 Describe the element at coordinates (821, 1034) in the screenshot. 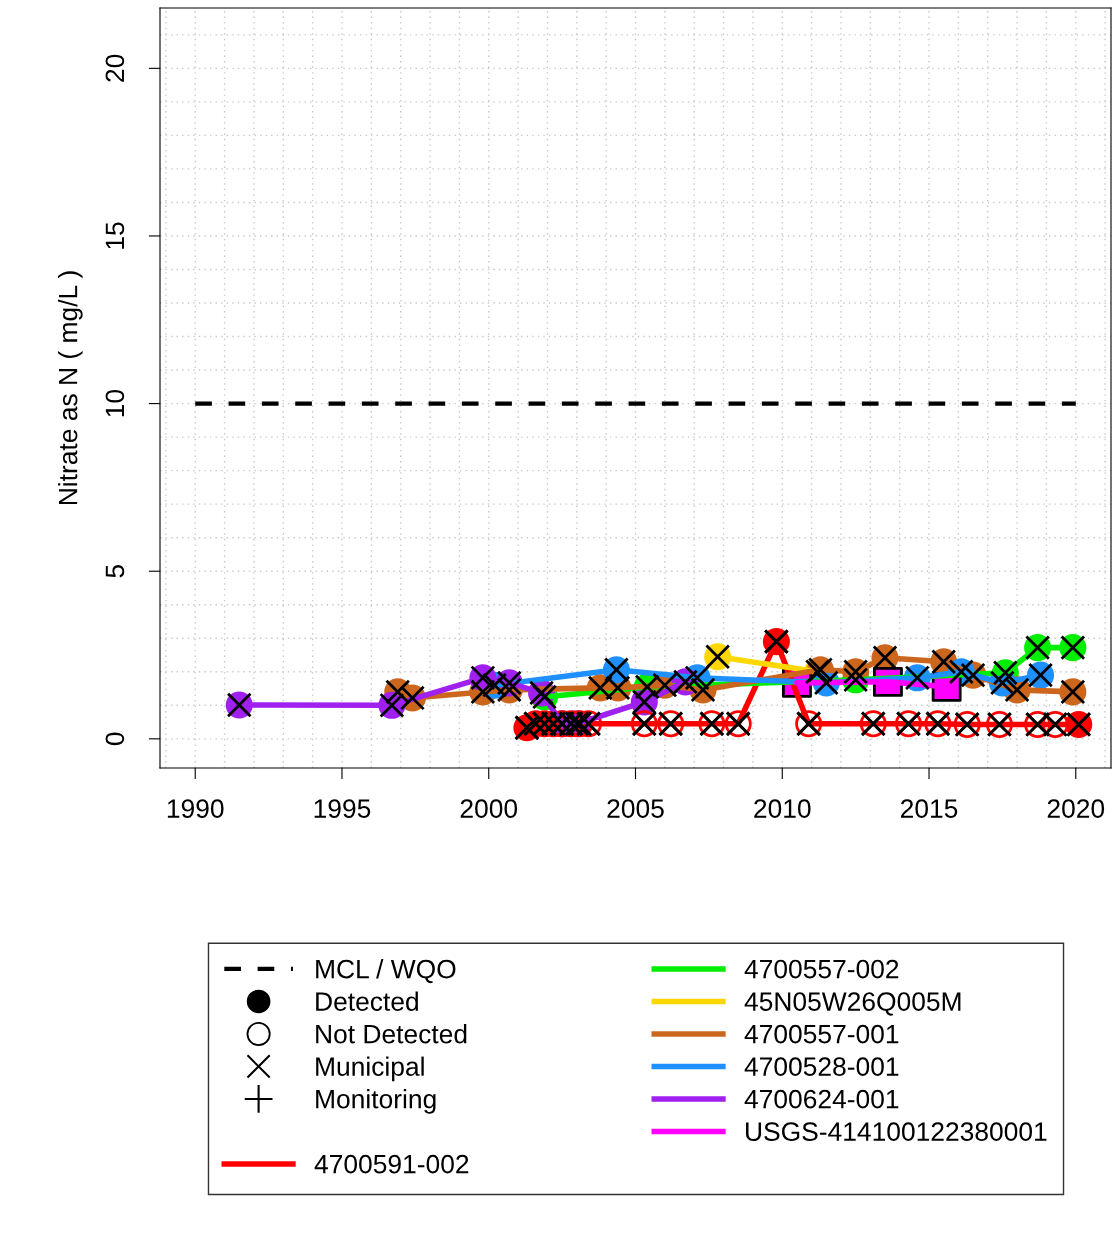

I see `legend-label: 4700557-001` at that location.